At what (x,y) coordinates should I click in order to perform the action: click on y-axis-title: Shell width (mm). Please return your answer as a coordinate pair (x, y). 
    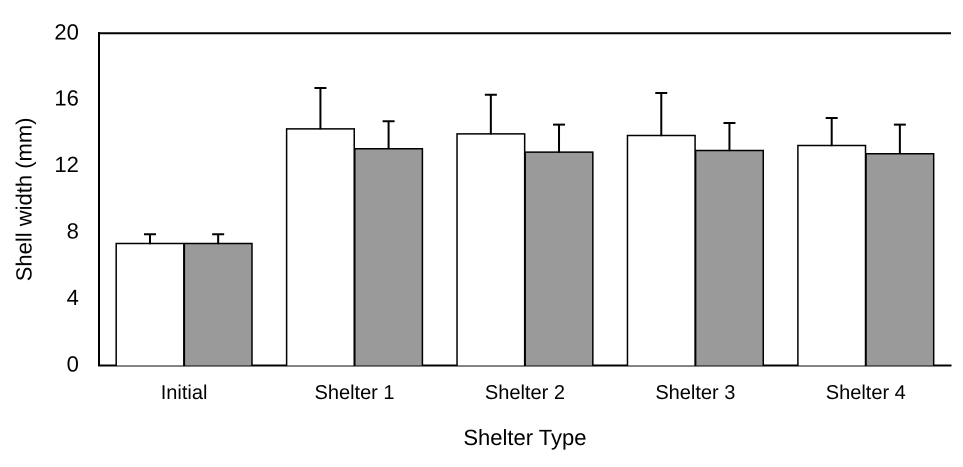
    Looking at the image, I should click on (23, 199).